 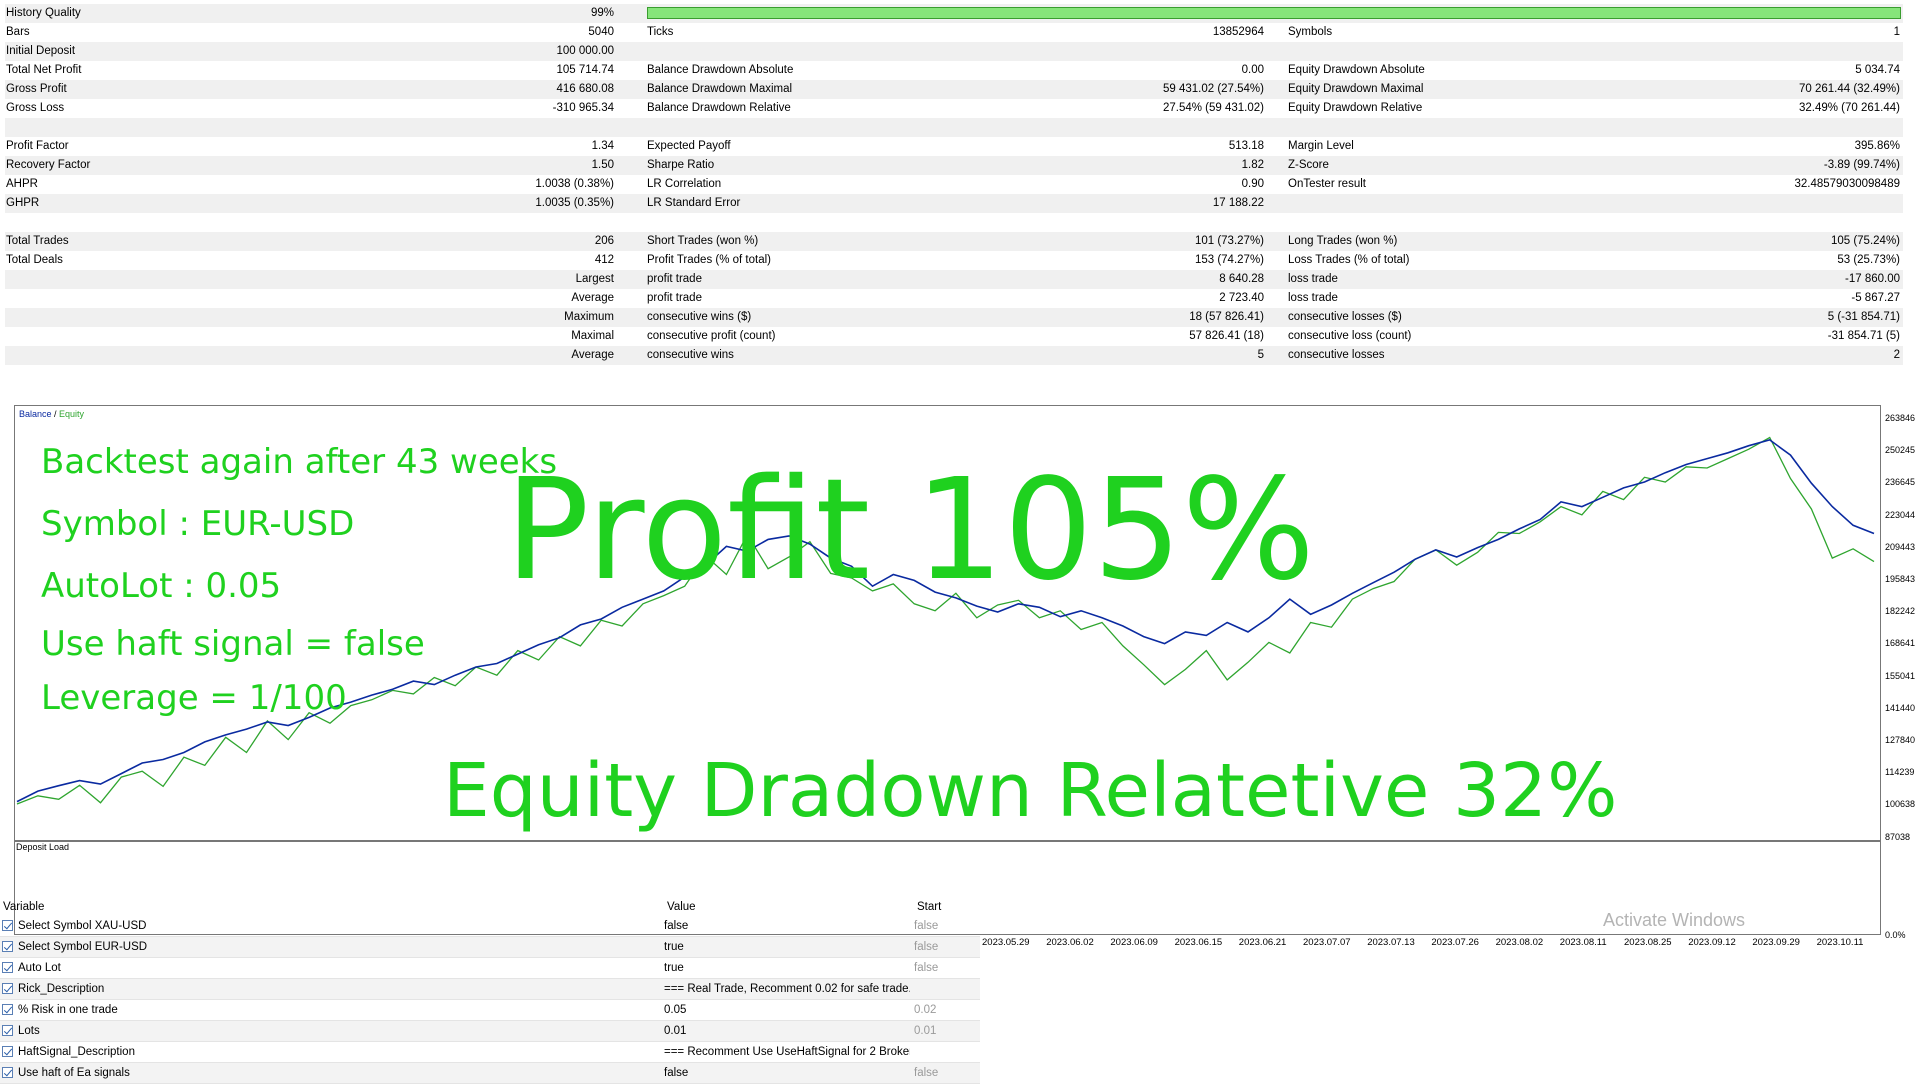 What do you see at coordinates (490, 968) in the screenshot?
I see `input-row: Auto Lot true false` at bounding box center [490, 968].